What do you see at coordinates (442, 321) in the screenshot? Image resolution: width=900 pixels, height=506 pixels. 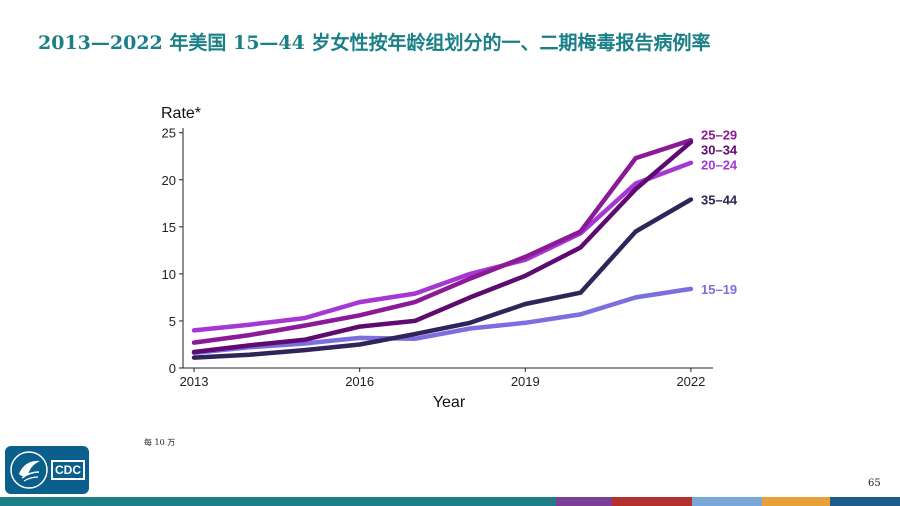 I see `series-line-15–19` at bounding box center [442, 321].